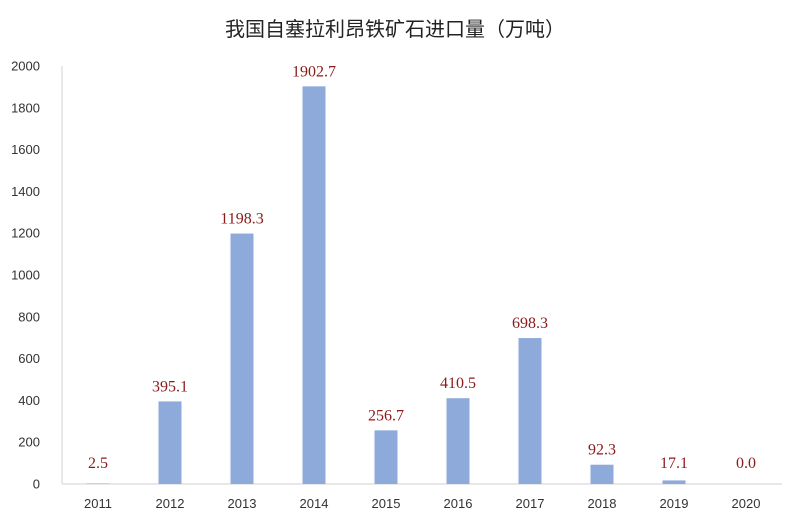  I want to click on chart-title: 我国自塞拉利昂铁矿石进口量（万吨）, so click(395, 29).